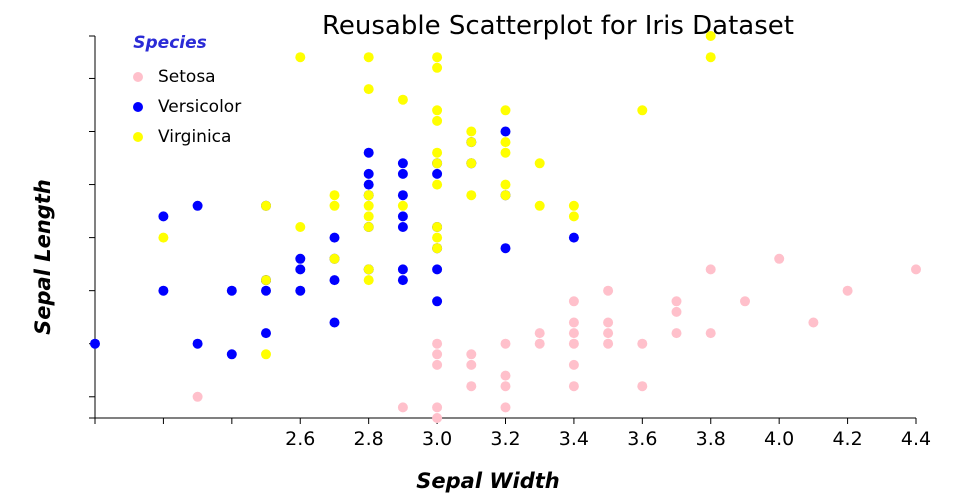 The width and height of the screenshot is (960, 500). I want to click on legend-item-virginica: Virginica, so click(182, 137).